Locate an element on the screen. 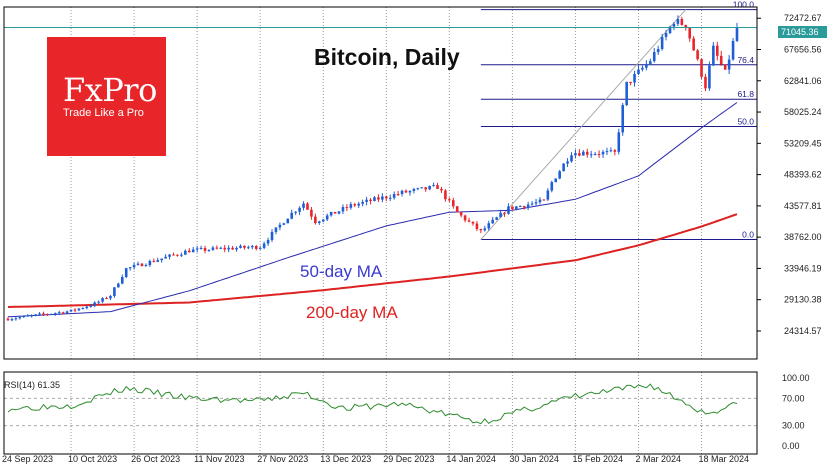 Image resolution: width=835 pixels, height=470 pixels. fib-level-label: 50.0 is located at coordinates (745, 121).